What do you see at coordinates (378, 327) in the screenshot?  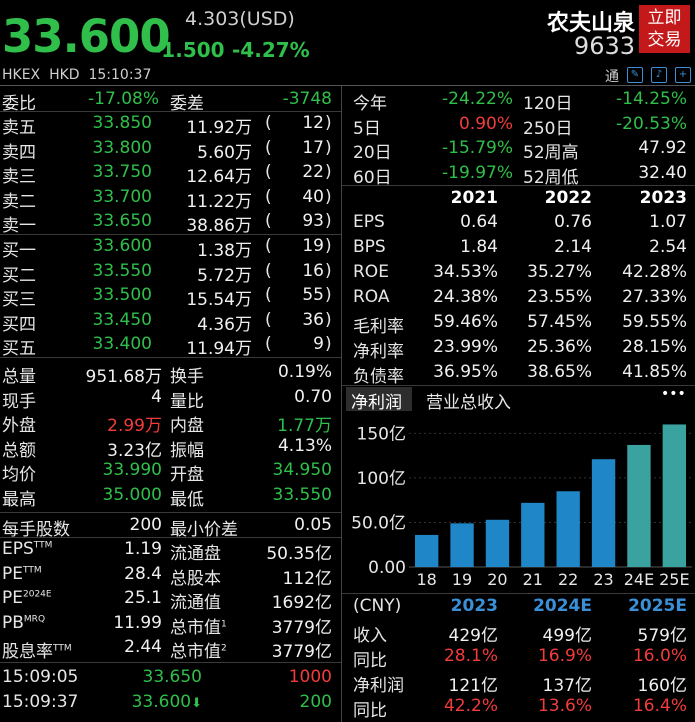 I see `fin-row-label: 毛利率` at bounding box center [378, 327].